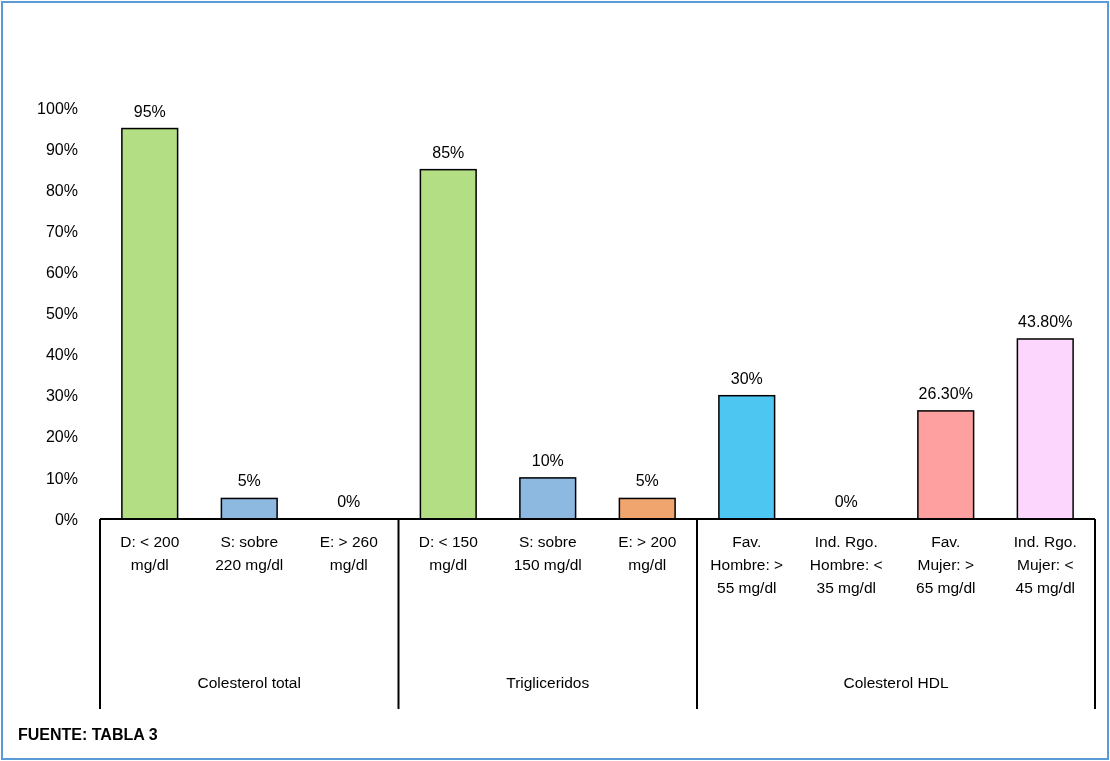 The image size is (1110, 761). What do you see at coordinates (647, 552) in the screenshot?
I see `x-tick-label: E: > 200 mg/dl` at bounding box center [647, 552].